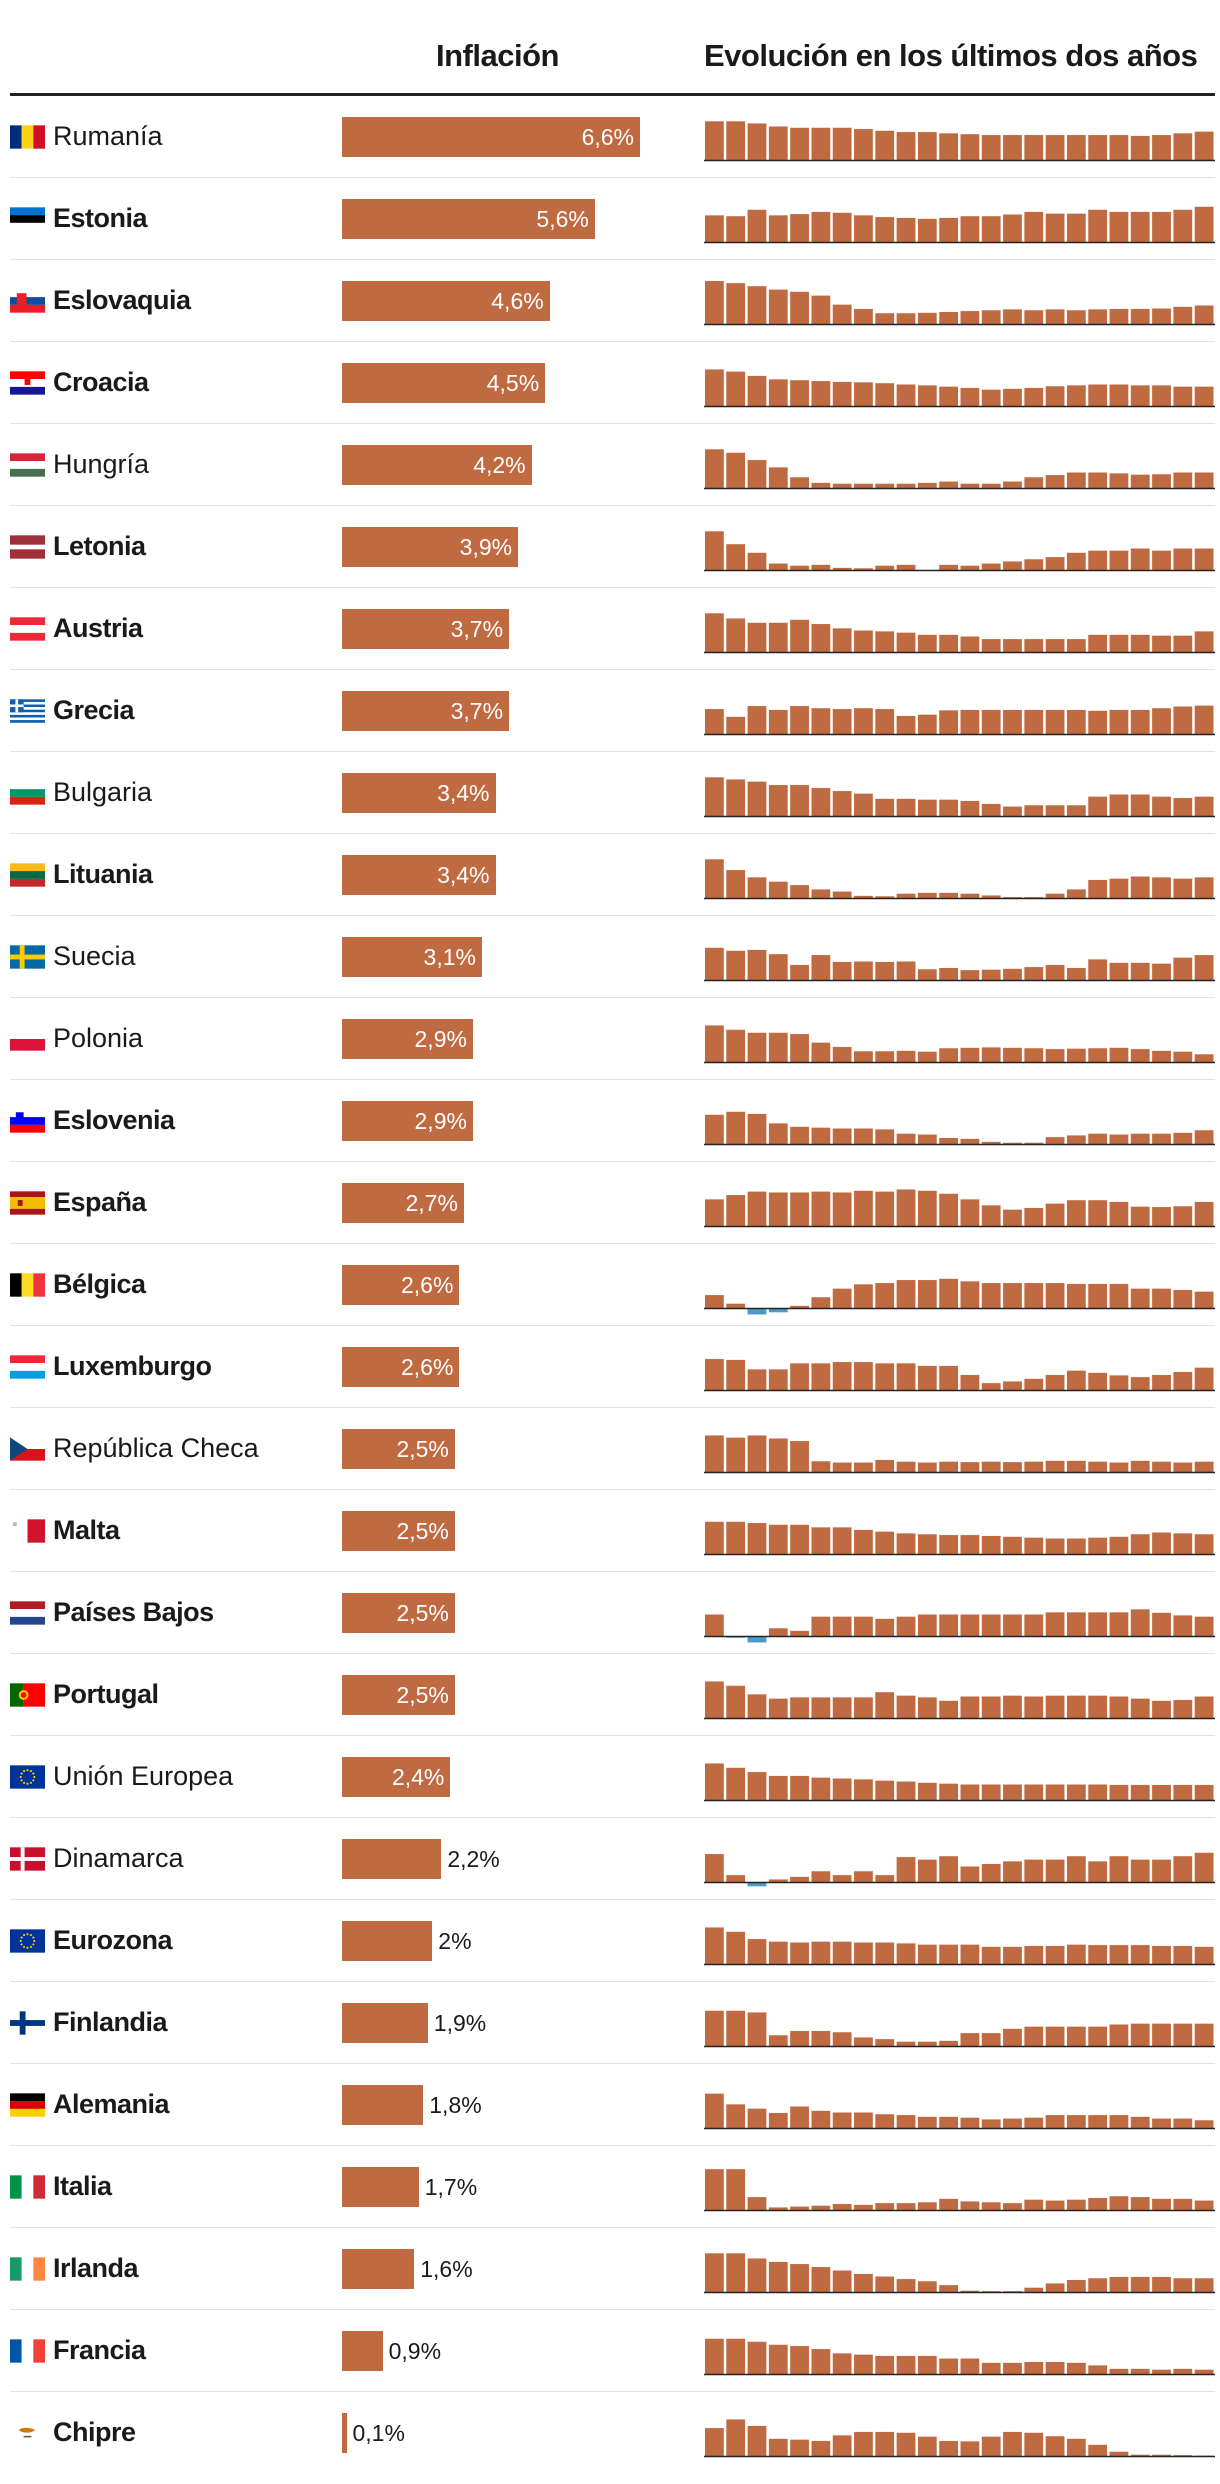 Image resolution: width=1220 pixels, height=2484 pixels. What do you see at coordinates (118, 1858) in the screenshot?
I see `country-name: Dinamarca` at bounding box center [118, 1858].